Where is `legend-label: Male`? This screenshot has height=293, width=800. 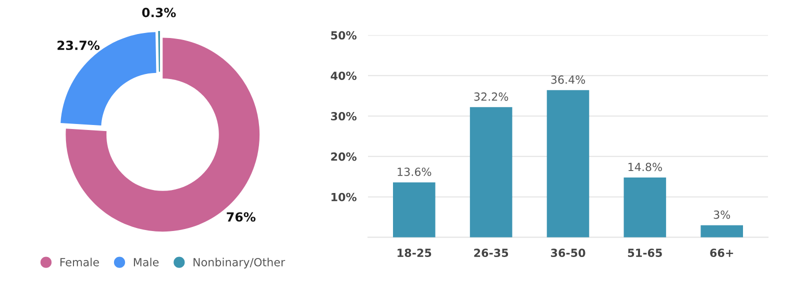
legend-label: Male is located at coordinates (146, 262).